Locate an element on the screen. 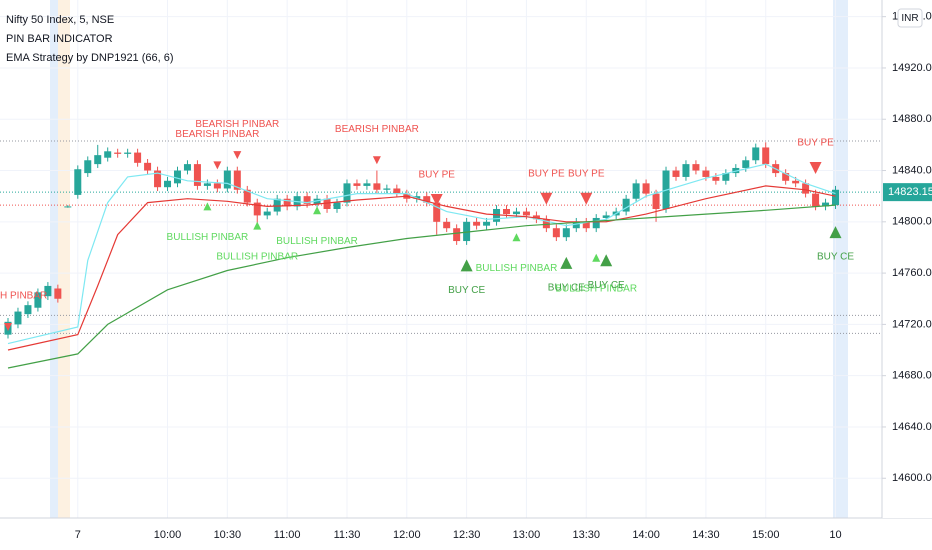  x-tick-label: 10:00 is located at coordinates (168, 535).